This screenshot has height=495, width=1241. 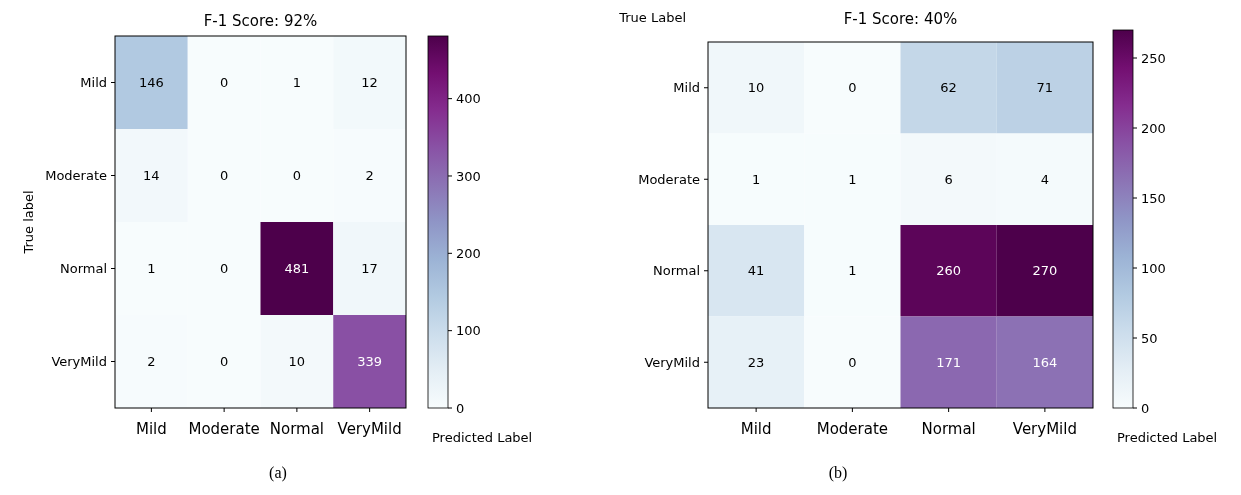 I want to click on color-bar-label: 400, so click(x=468, y=99).